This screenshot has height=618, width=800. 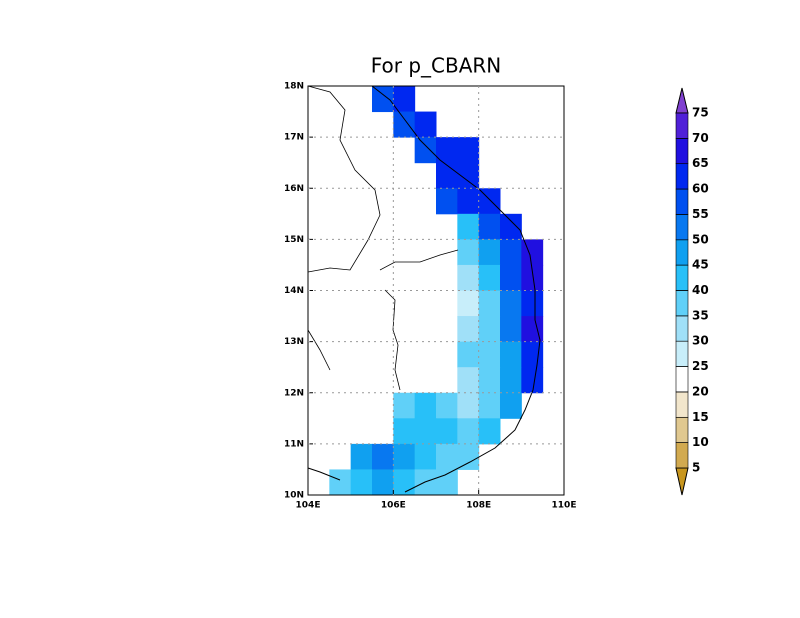 I want to click on colorbar-label: 40, so click(x=700, y=290).